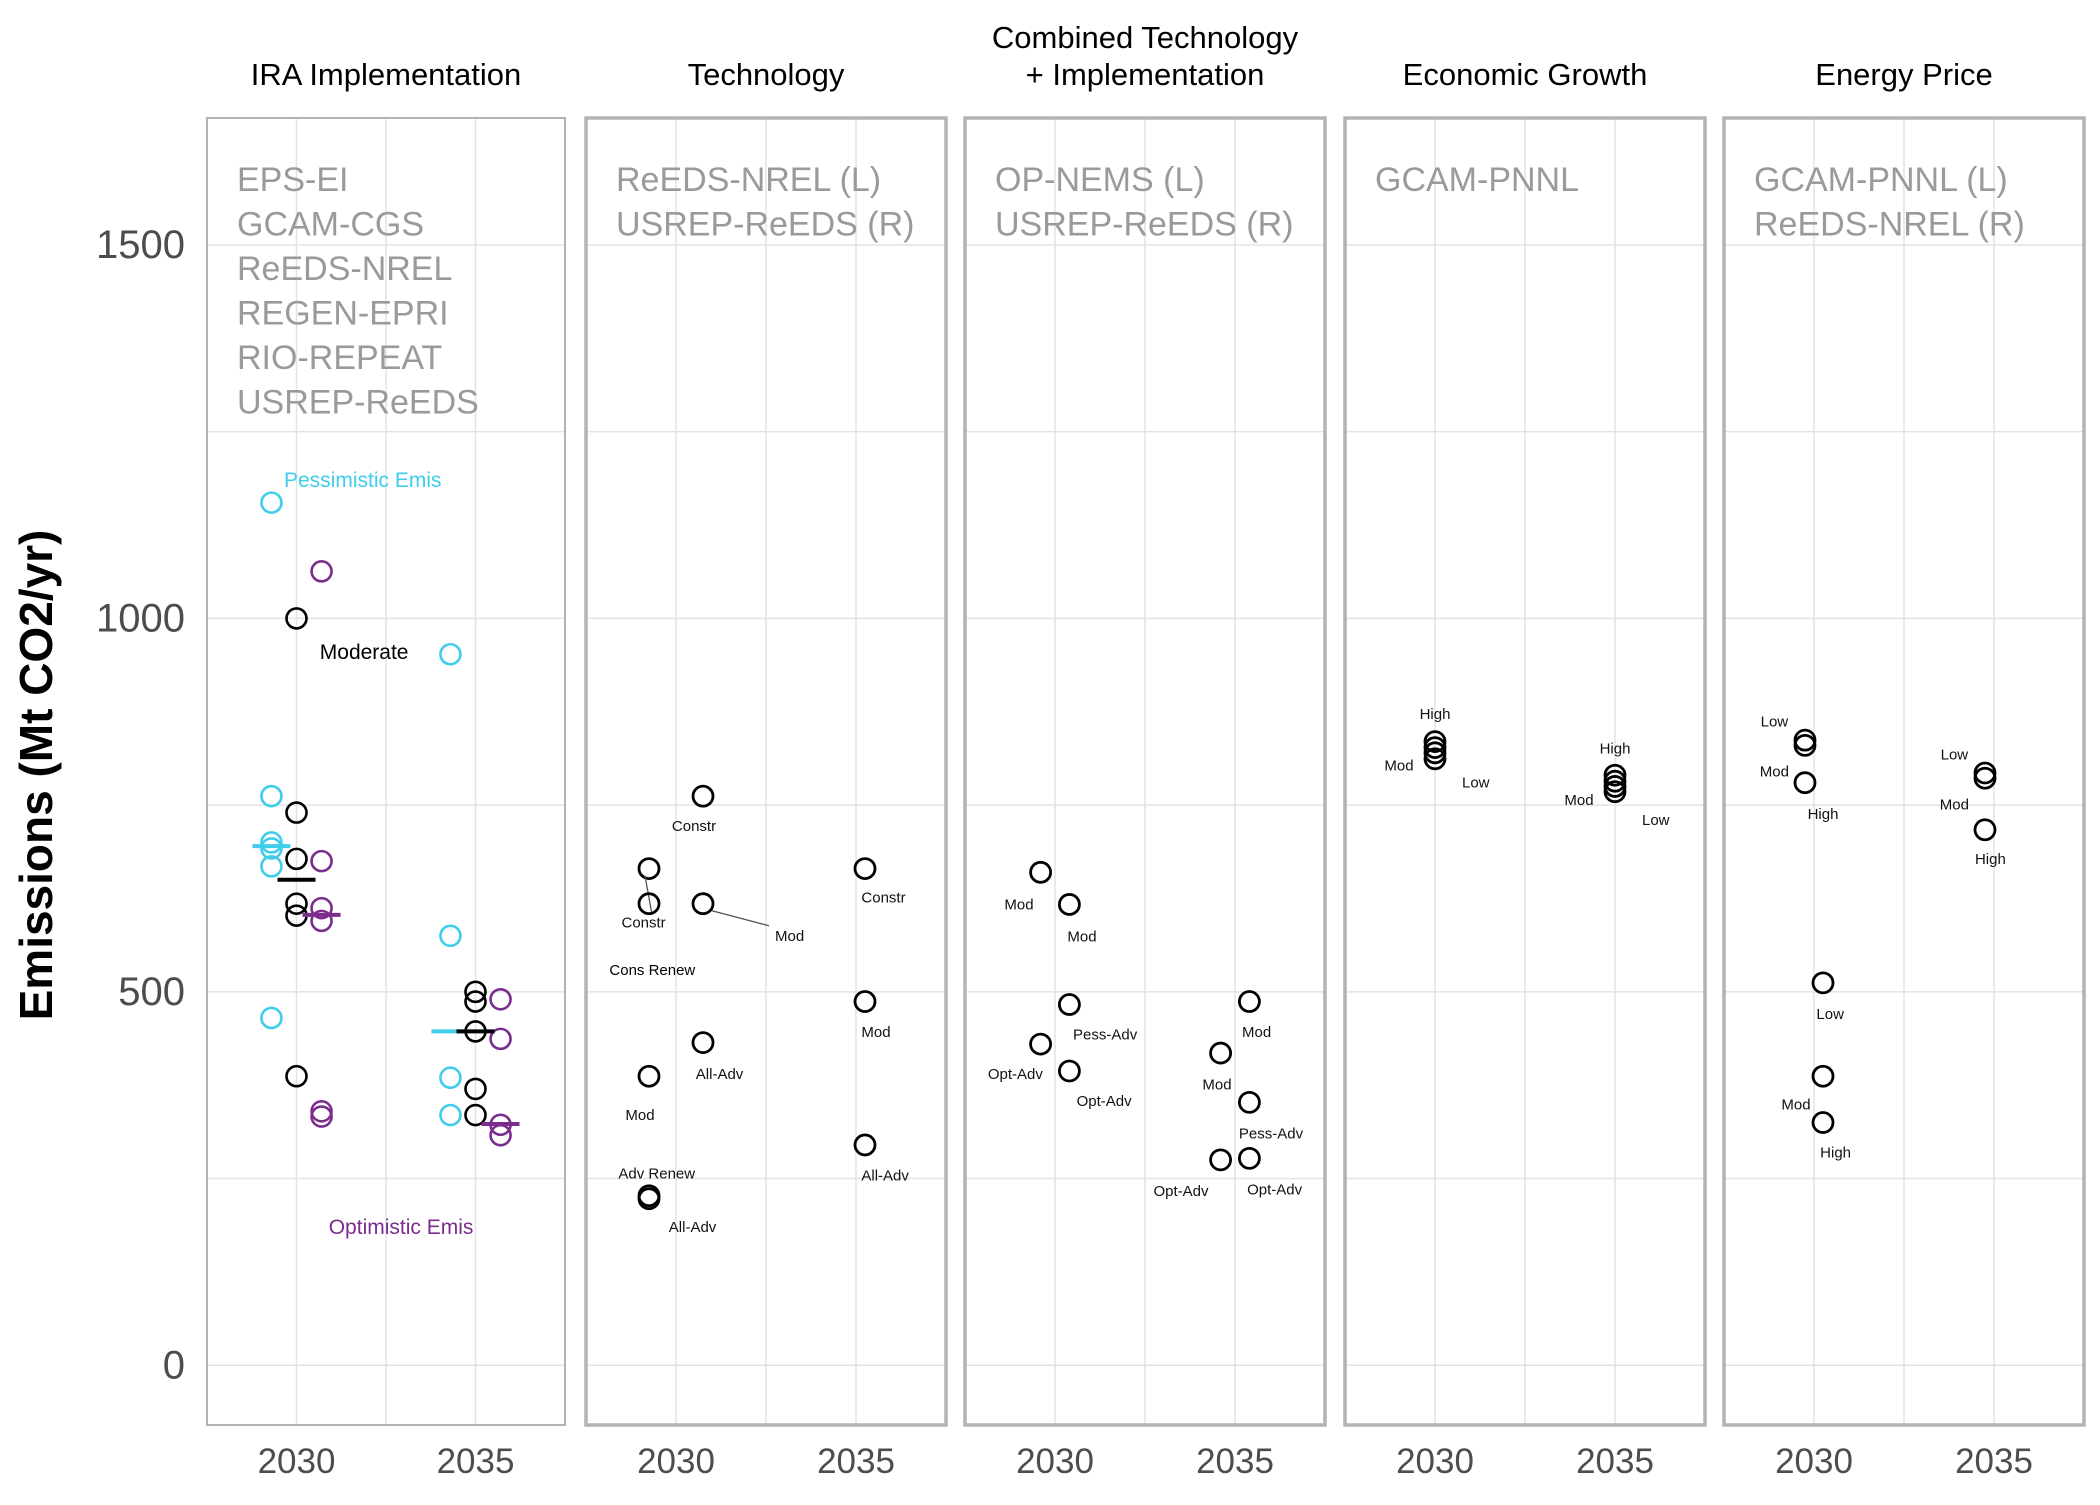  Describe the element at coordinates (1889, 225) in the screenshot. I see `model-name: ReEDS-NREL (R)` at that location.